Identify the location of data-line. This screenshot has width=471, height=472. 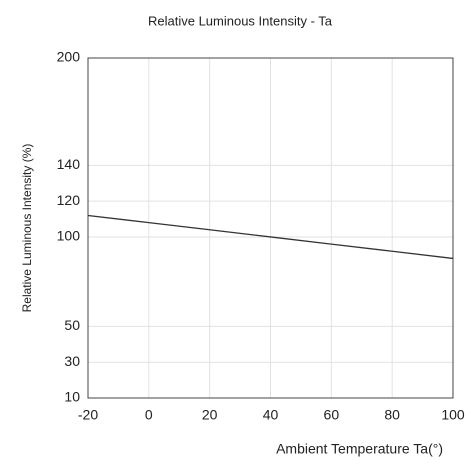
(270, 237).